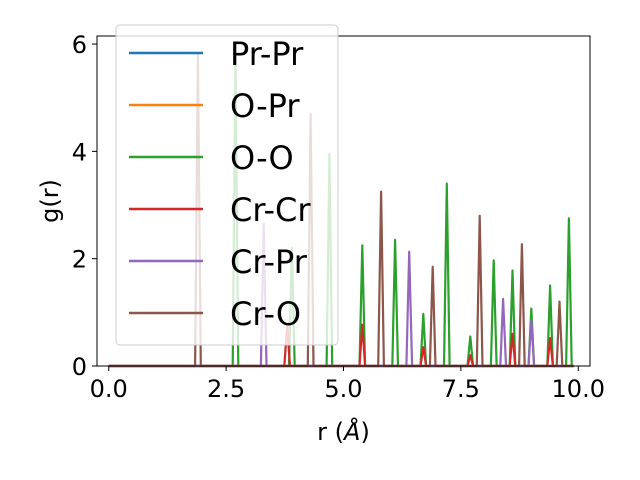  What do you see at coordinates (578, 389) in the screenshot?
I see `x-tick-label: 10.0` at bounding box center [578, 389].